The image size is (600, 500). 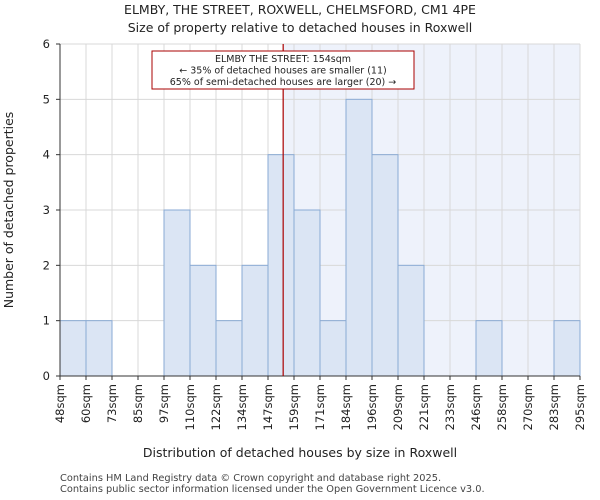 I want to click on x-tick-label-110sqm: 110sqm, so click(x=190, y=407).